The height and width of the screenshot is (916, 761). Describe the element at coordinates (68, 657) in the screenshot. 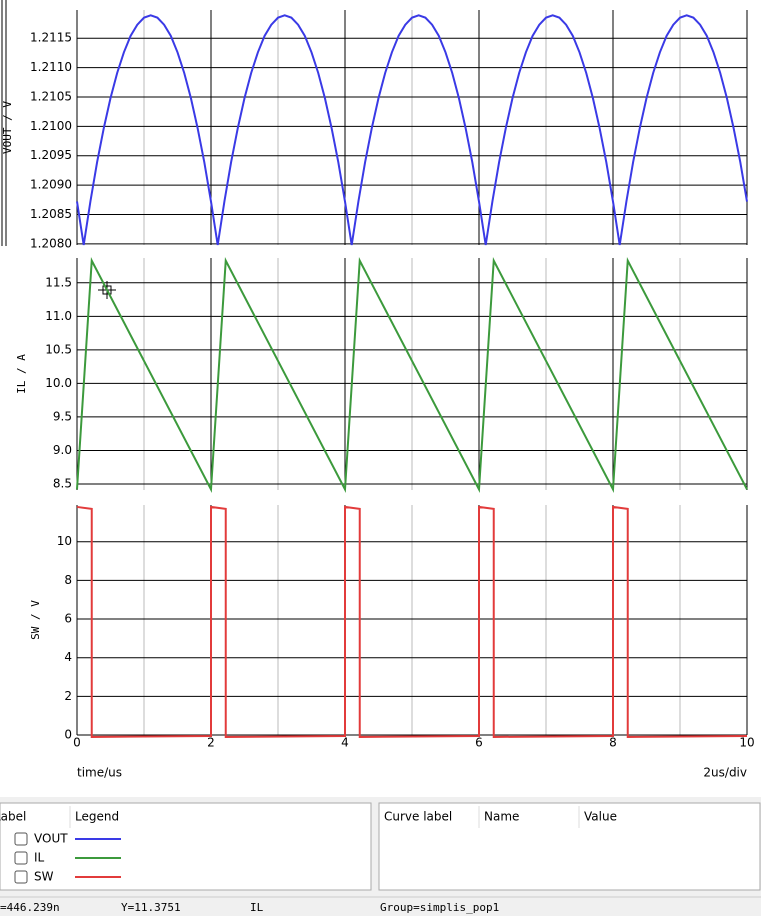

I see `y-tick-label: 4` at that location.